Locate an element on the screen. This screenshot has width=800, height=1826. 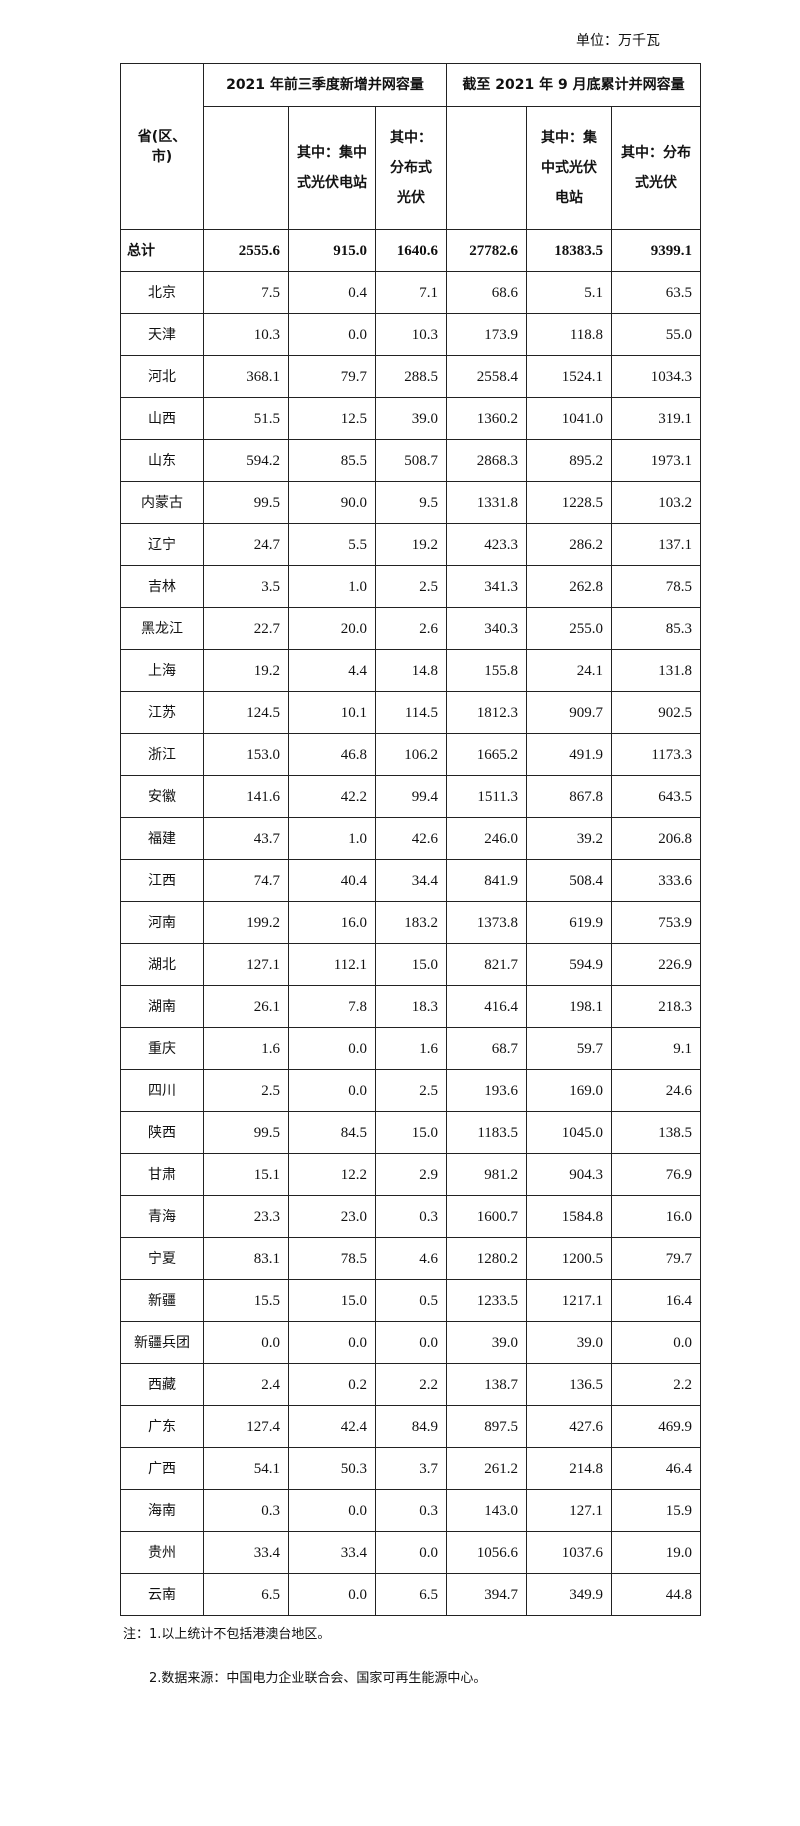
value-cell: 427.6 is located at coordinates (569, 1426).